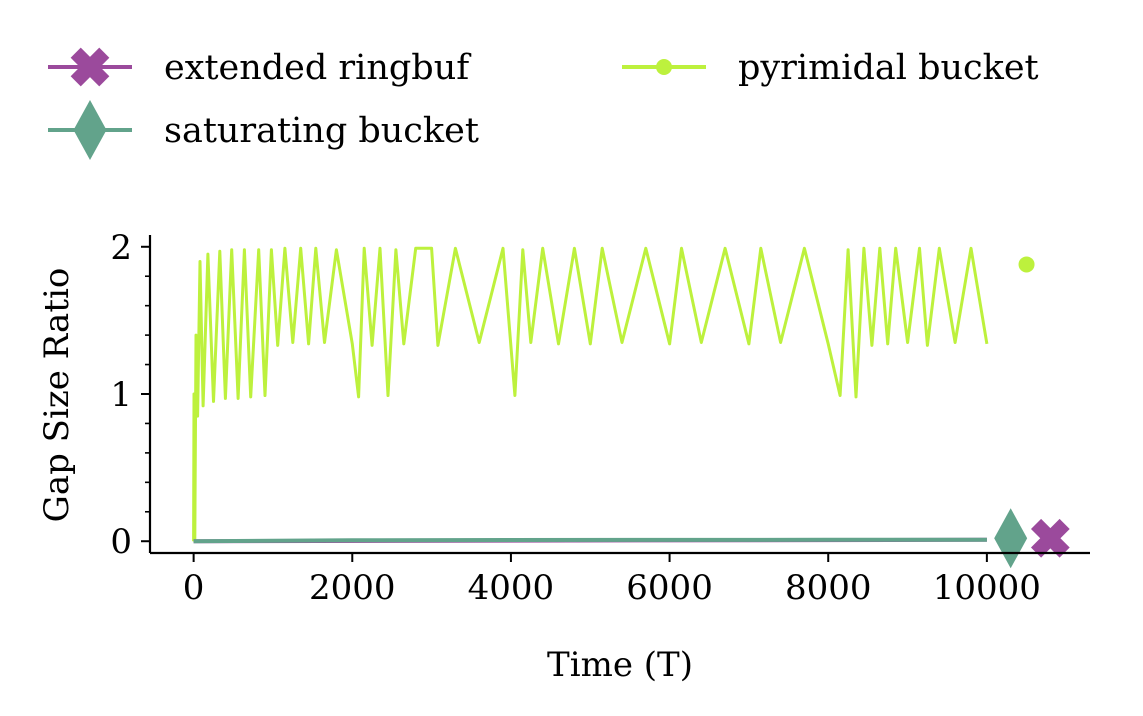  What do you see at coordinates (987, 588) in the screenshot?
I see `x-tick-label: 10000` at bounding box center [987, 588].